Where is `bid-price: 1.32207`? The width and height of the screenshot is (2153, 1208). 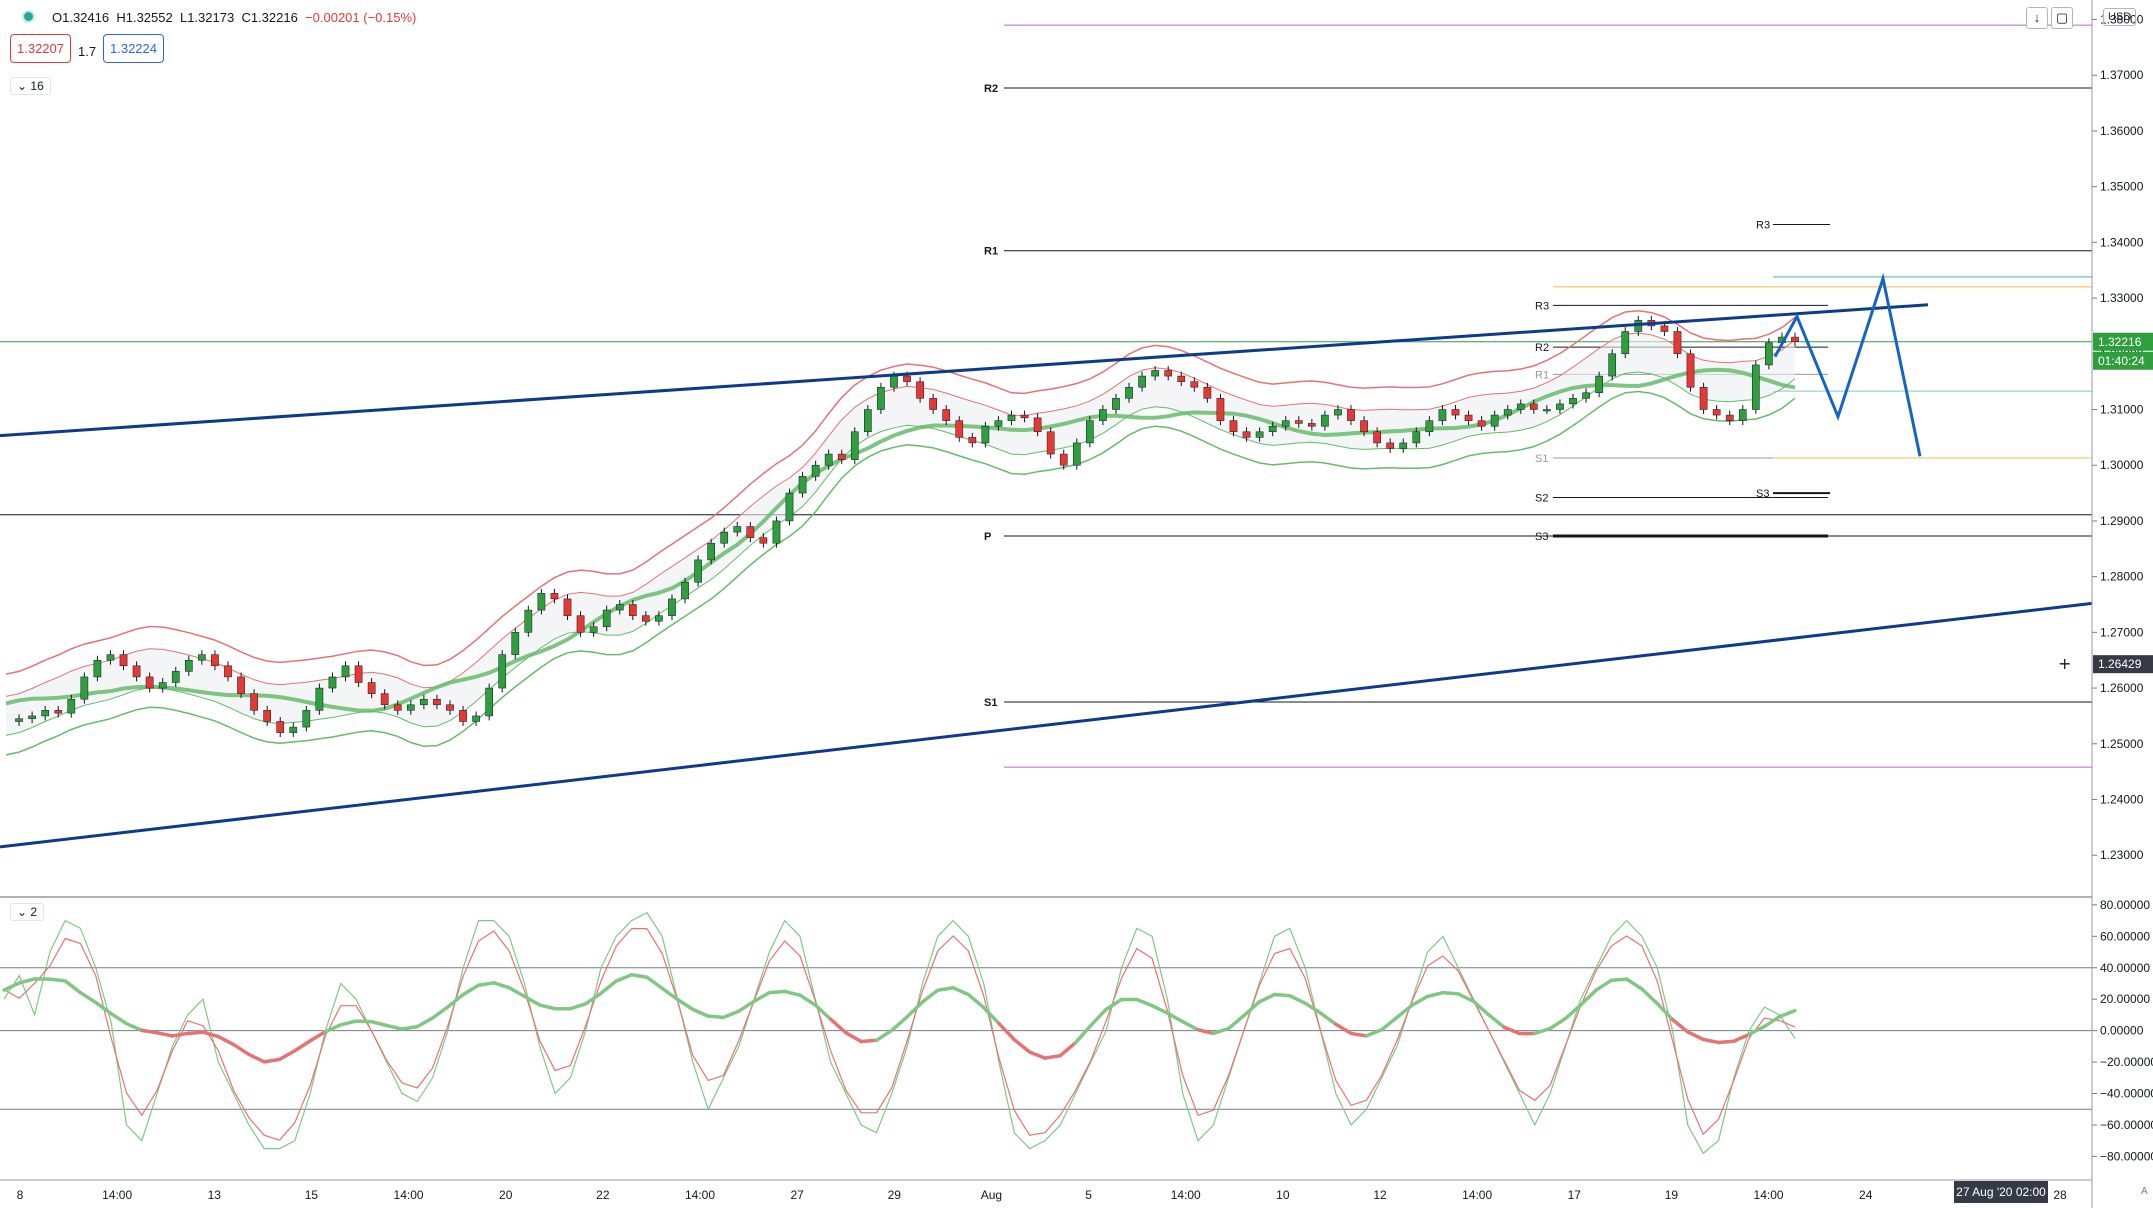 bid-price: 1.32207 is located at coordinates (40, 48).